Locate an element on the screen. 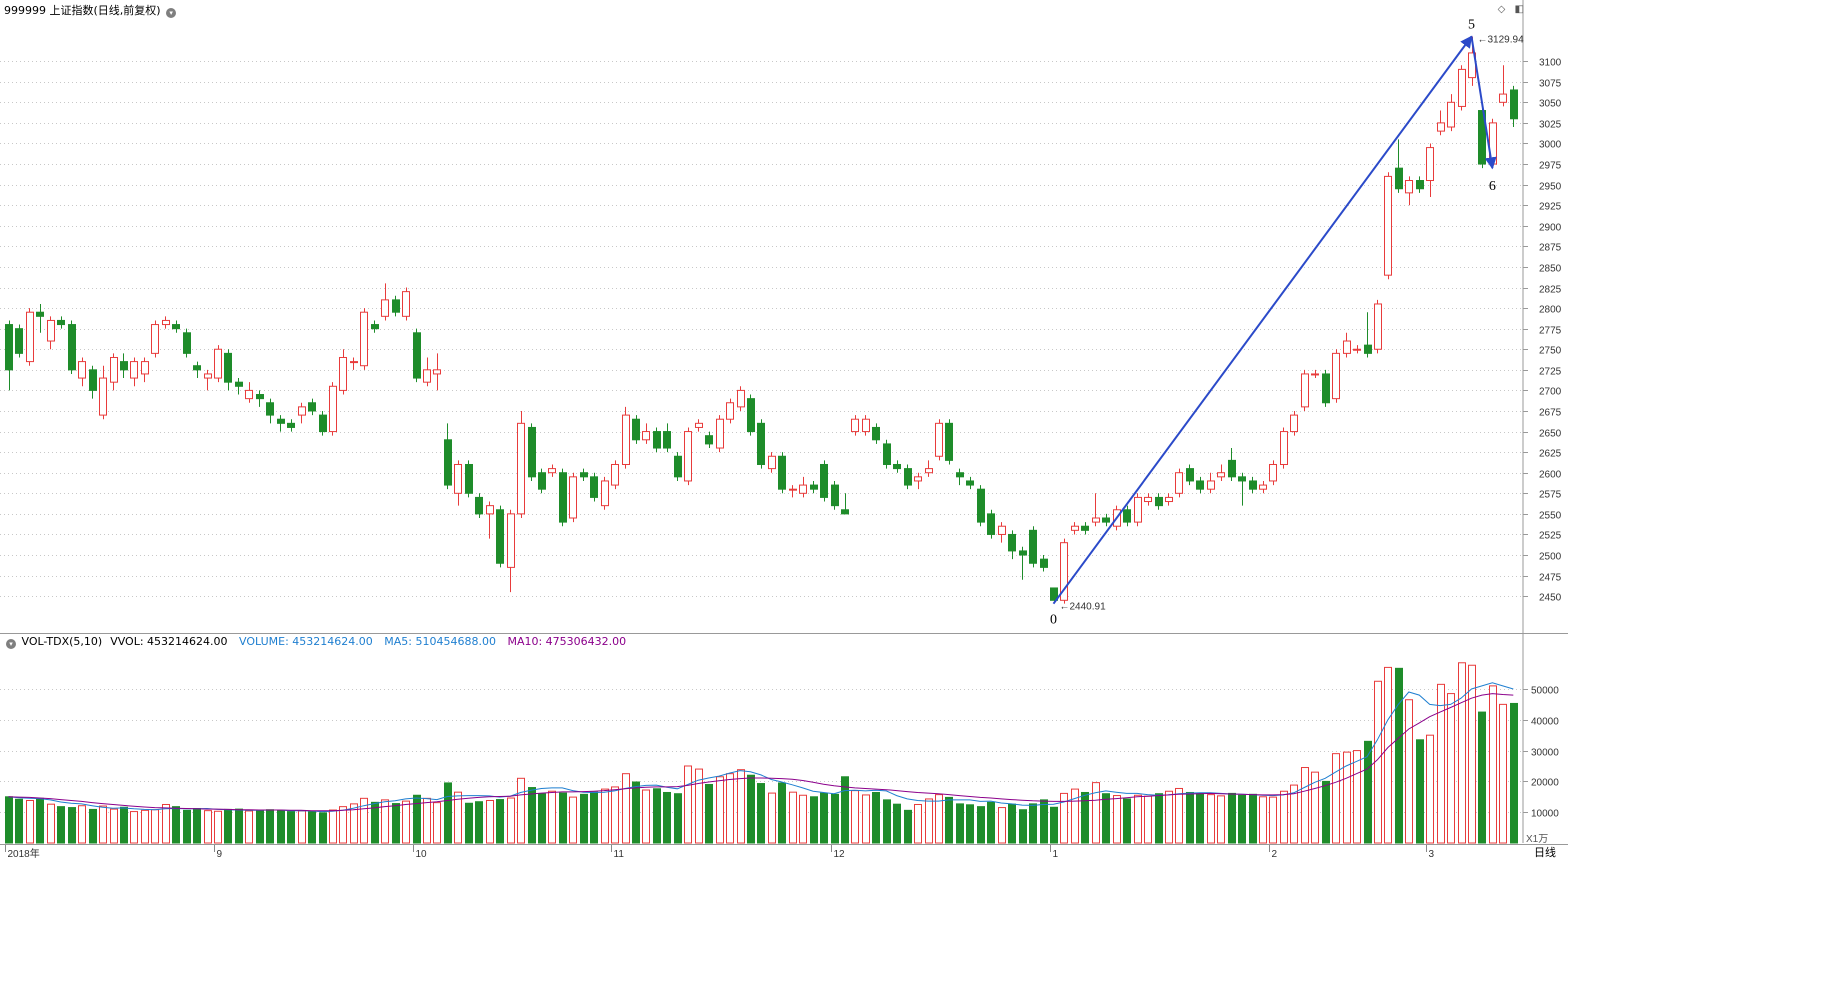  volume-ma-lines is located at coordinates (761, 747).